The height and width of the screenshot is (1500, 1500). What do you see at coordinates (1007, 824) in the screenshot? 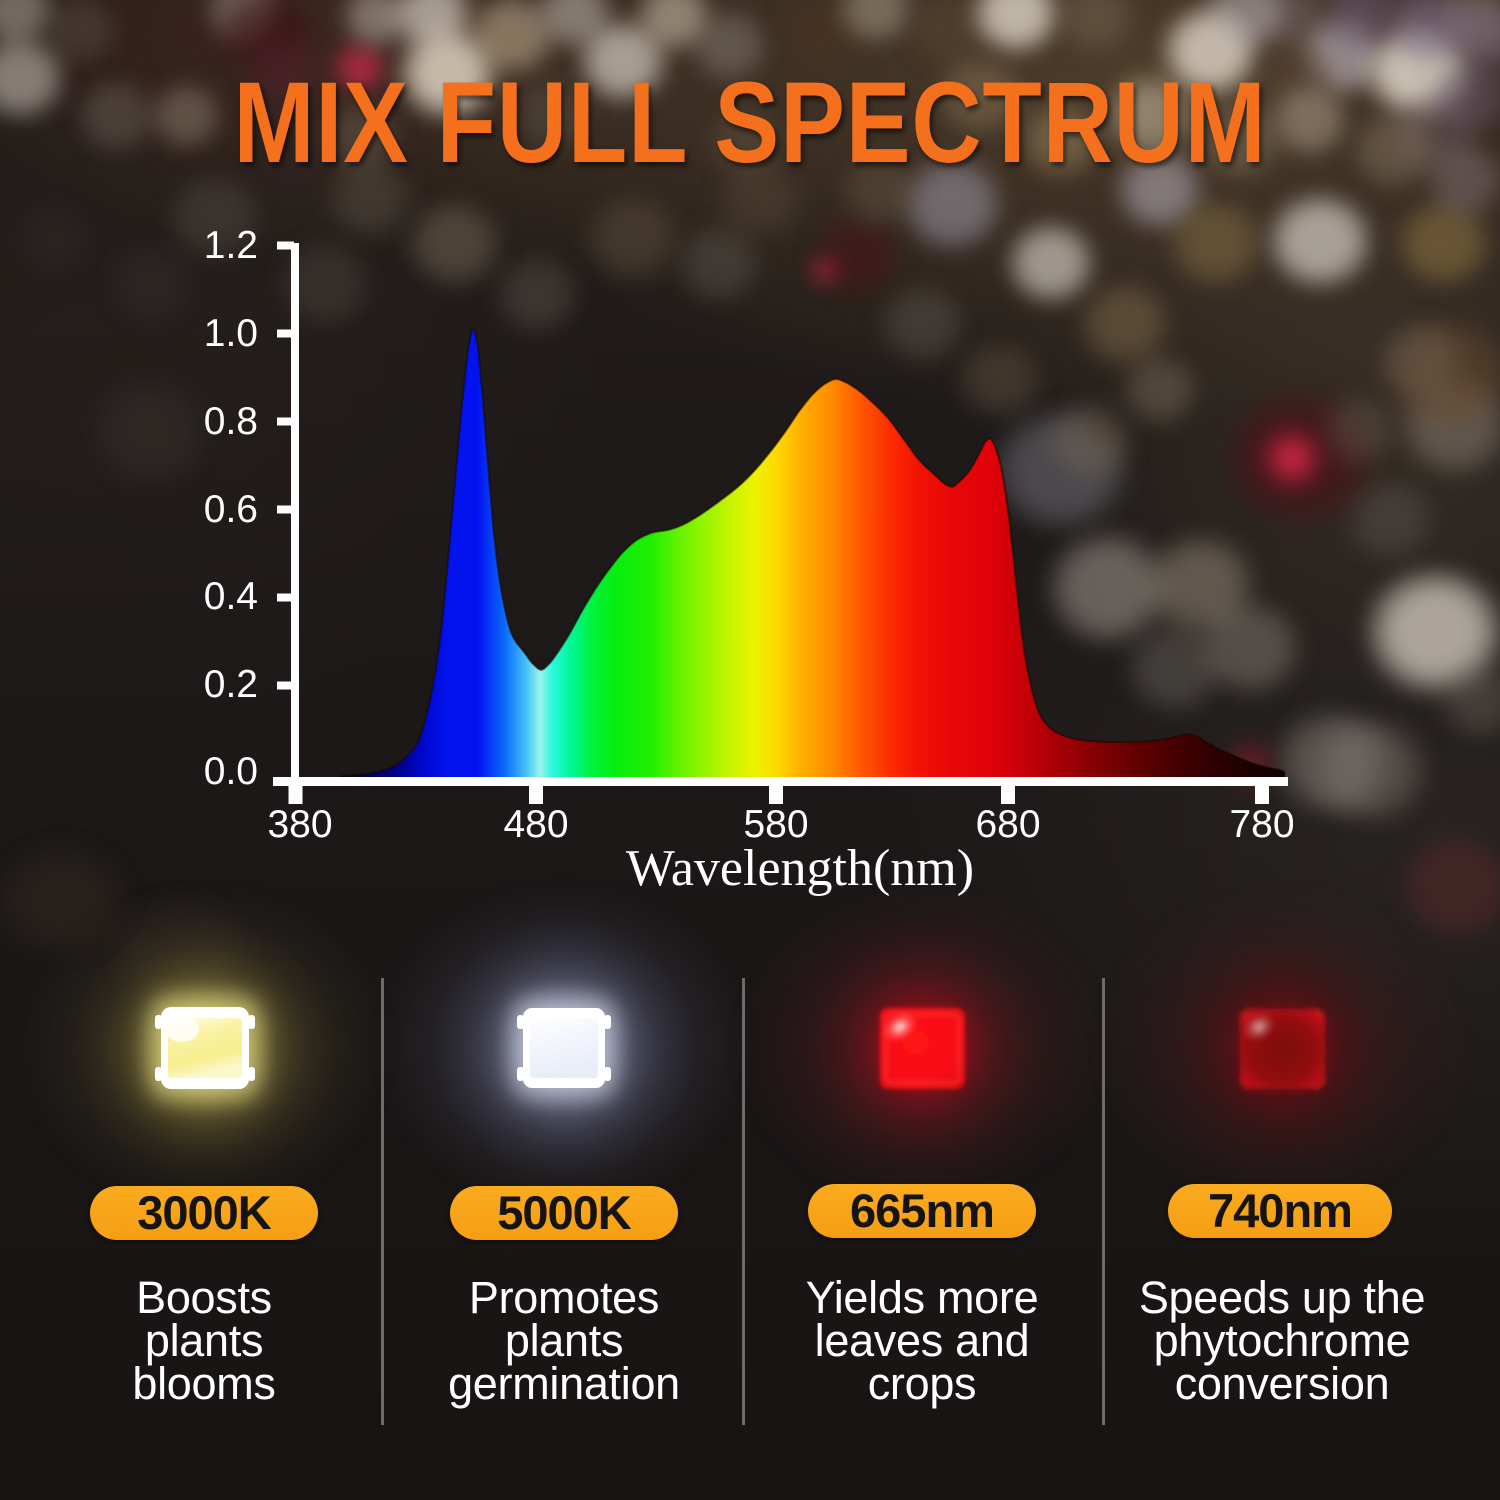
I see `svg-text: 680` at bounding box center [1007, 824].